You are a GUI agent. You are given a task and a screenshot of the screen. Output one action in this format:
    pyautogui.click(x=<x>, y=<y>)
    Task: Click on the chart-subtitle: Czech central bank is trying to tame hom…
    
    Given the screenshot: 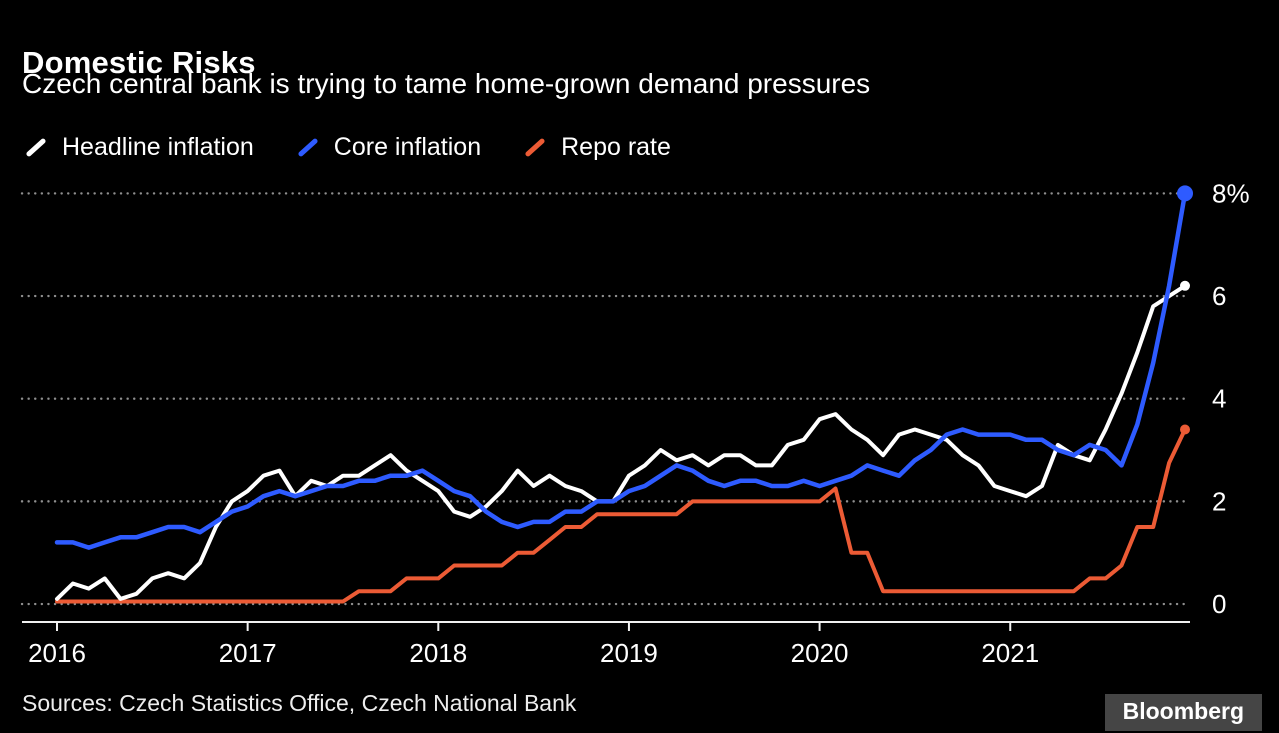 What is the action you would take?
    pyautogui.click(x=446, y=83)
    